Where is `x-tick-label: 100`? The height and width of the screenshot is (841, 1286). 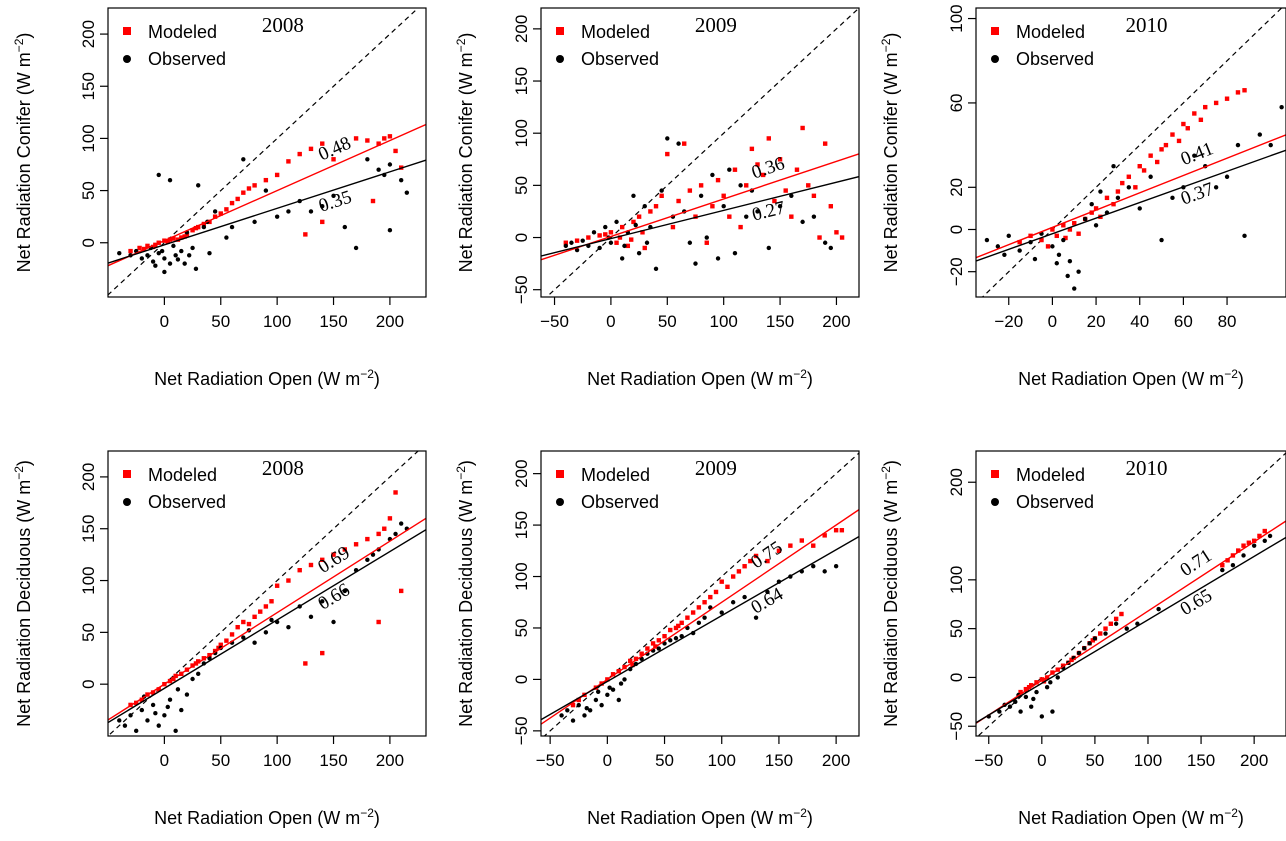
x-tick-label: 100 is located at coordinates (723, 321).